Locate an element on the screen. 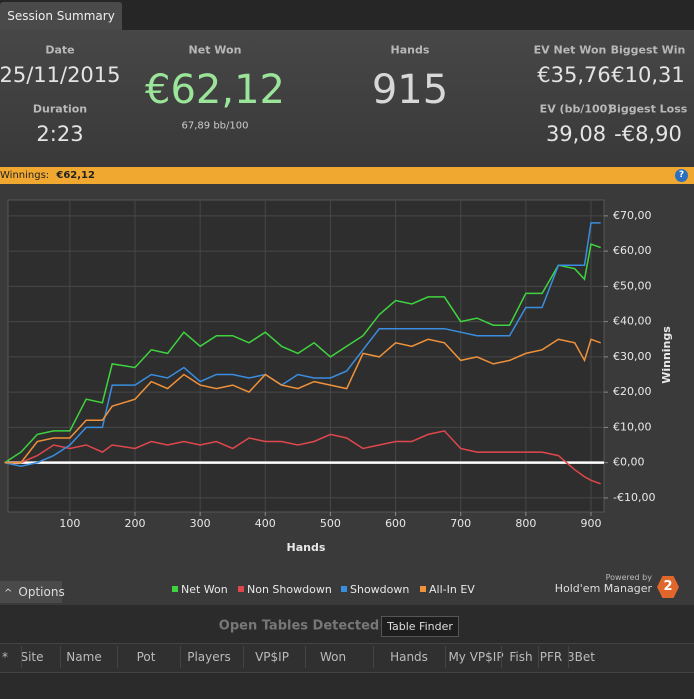 This screenshot has height=699, width=694. y-tick-label: €40,00 is located at coordinates (632, 321).